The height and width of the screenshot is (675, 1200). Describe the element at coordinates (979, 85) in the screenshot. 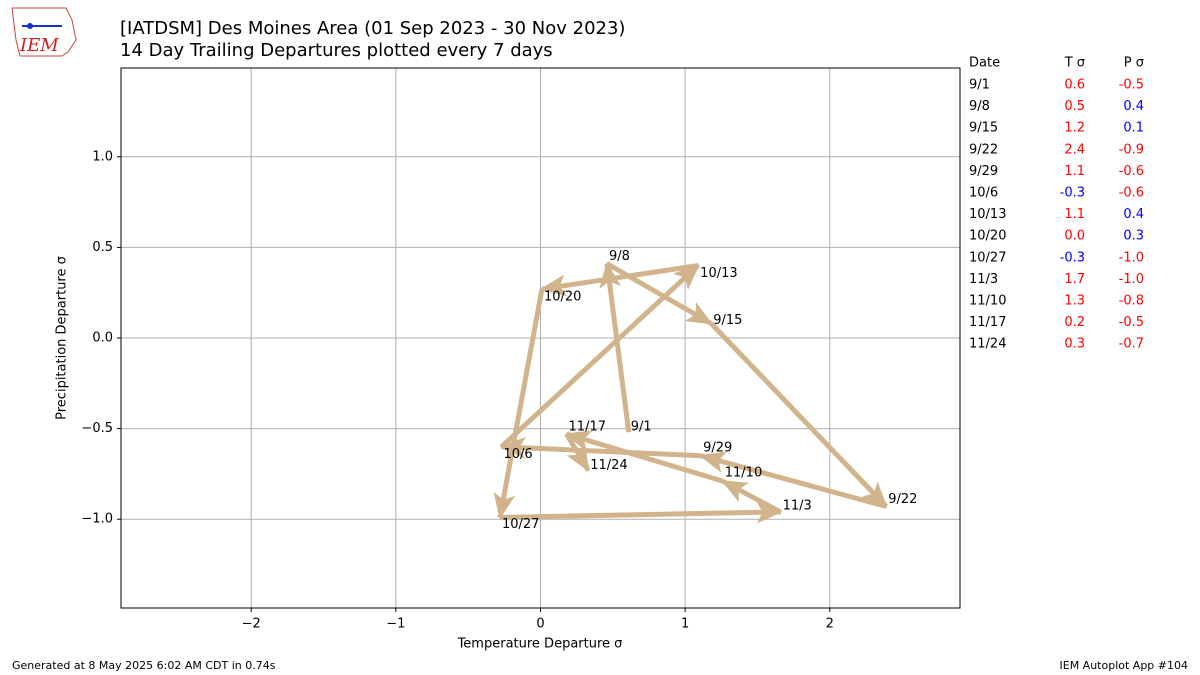

I see `table-date: 9/1` at that location.